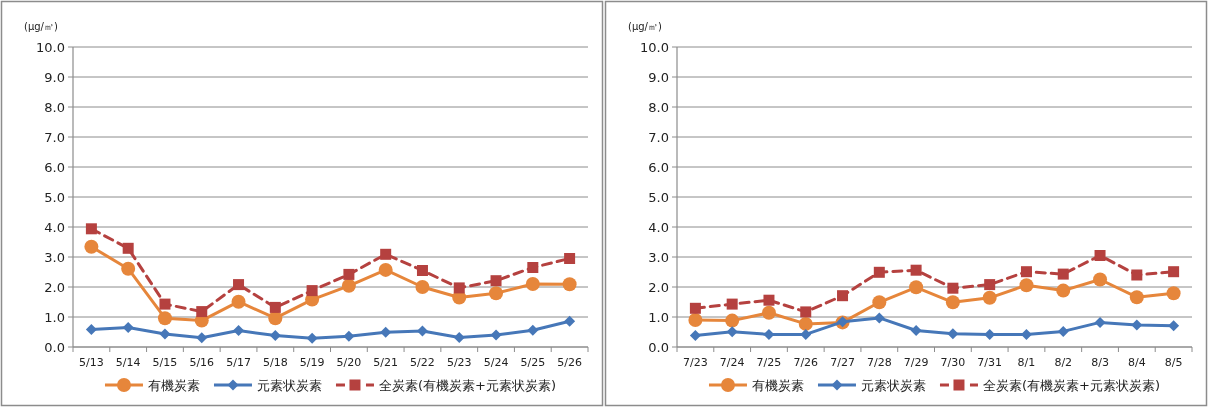 This screenshot has height=407, width=1208. Describe the element at coordinates (41, 26) in the screenshot. I see `y-axis-title: (μg/㎥)` at that location.